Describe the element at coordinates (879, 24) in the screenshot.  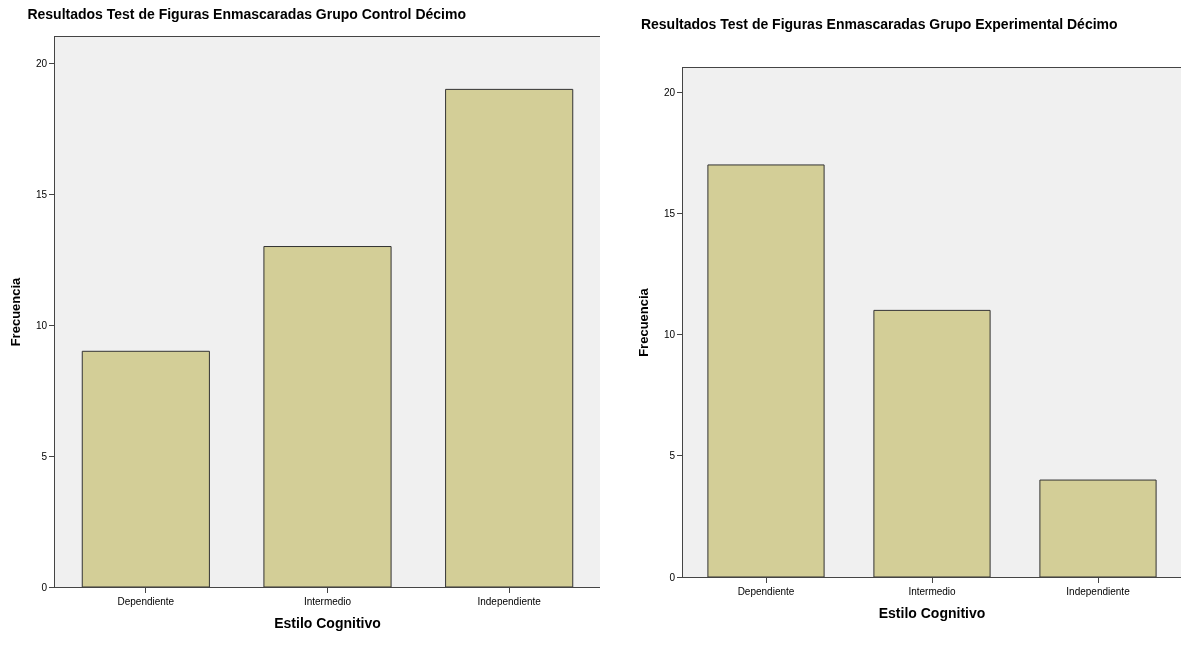
I see `chart-title: Resultados Test de Figuras Enmascaradas Grupo Experimental Décimo` at that location.